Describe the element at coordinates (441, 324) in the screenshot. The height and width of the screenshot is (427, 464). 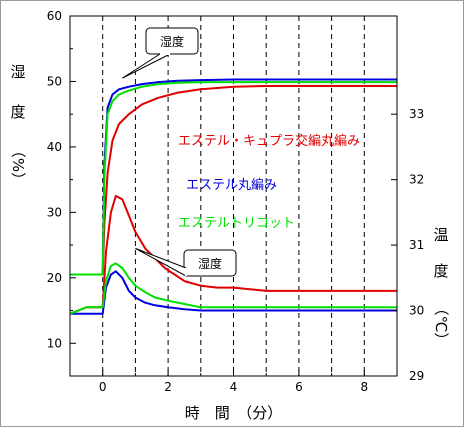
I see `y-right-title-3: （℃）` at that location.